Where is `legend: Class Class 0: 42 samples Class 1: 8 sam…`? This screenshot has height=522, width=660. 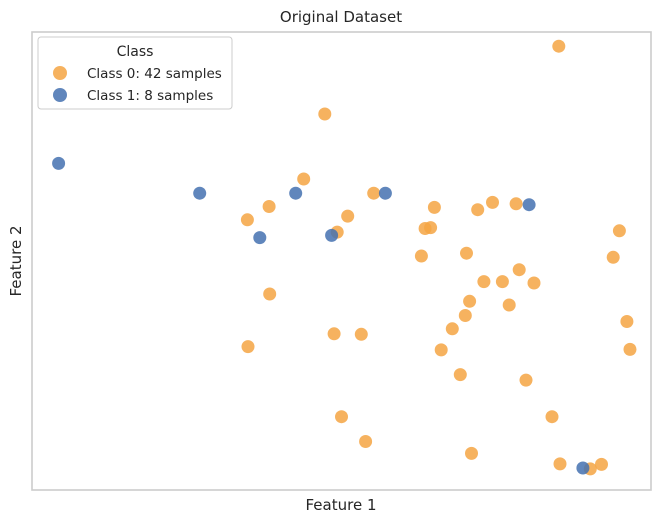
legend: Class Class 0: 42 samples Class 1: 8 sam… is located at coordinates (135, 73).